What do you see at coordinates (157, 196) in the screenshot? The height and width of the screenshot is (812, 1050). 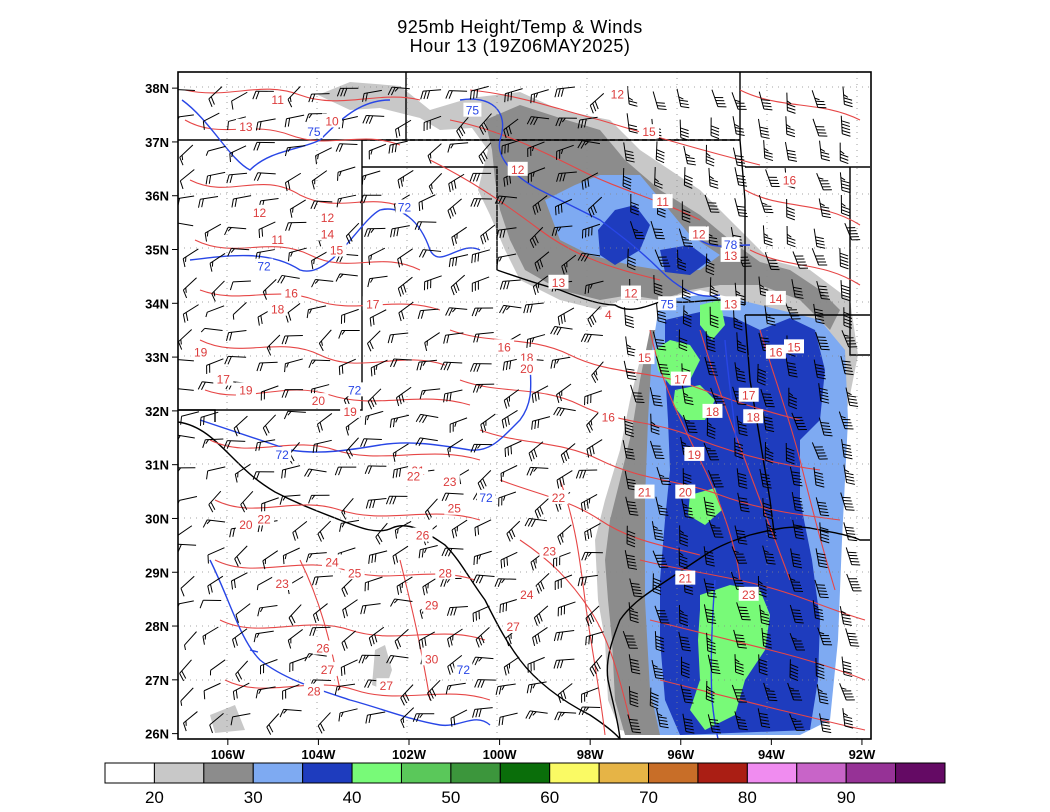 I see `lat-tick-label: 36N` at bounding box center [157, 196].